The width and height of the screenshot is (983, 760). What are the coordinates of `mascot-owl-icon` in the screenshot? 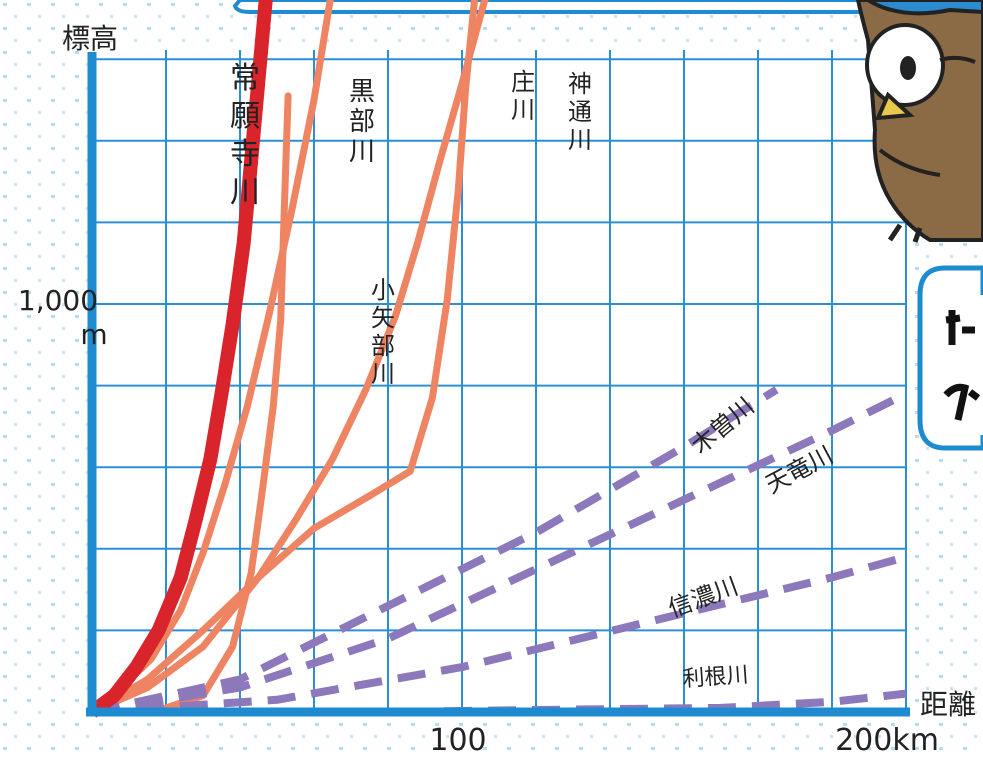 It's located at (919, 121).